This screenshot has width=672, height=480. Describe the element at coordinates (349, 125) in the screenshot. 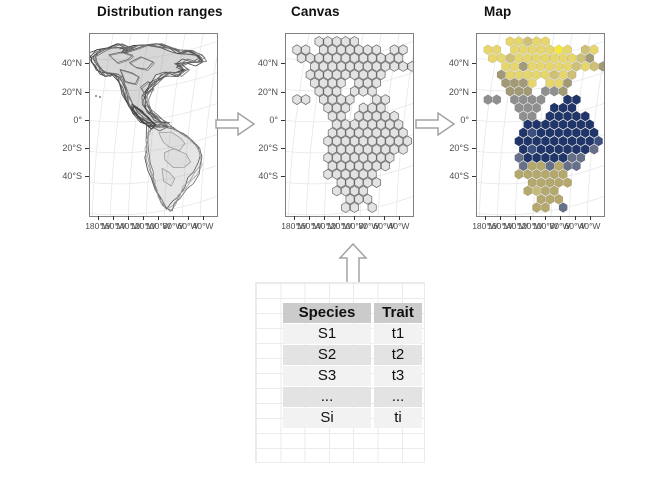

I see `canvas-svg` at that location.